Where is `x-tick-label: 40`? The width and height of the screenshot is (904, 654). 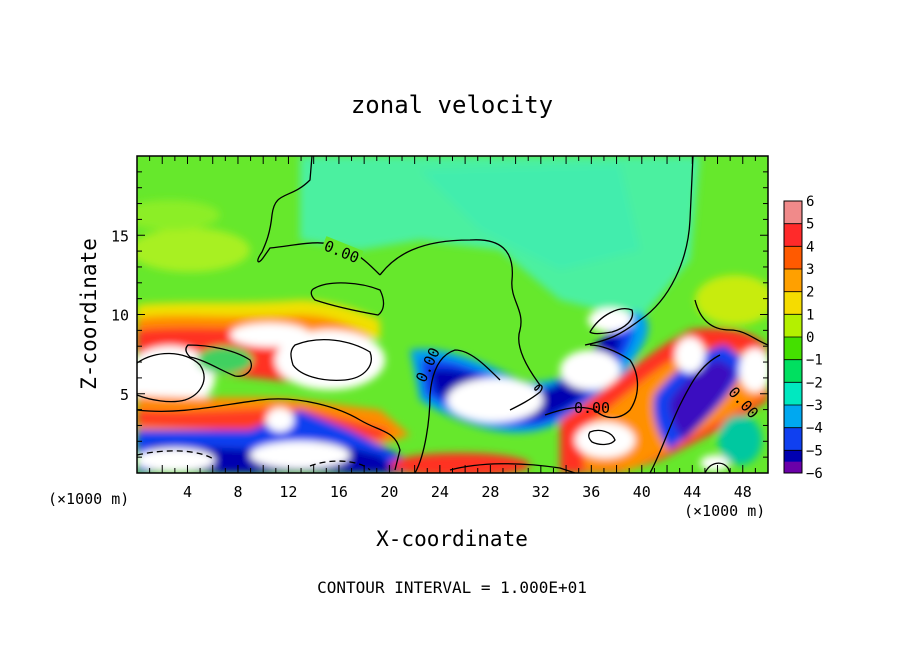 x-tick-label: 40 is located at coordinates (642, 492).